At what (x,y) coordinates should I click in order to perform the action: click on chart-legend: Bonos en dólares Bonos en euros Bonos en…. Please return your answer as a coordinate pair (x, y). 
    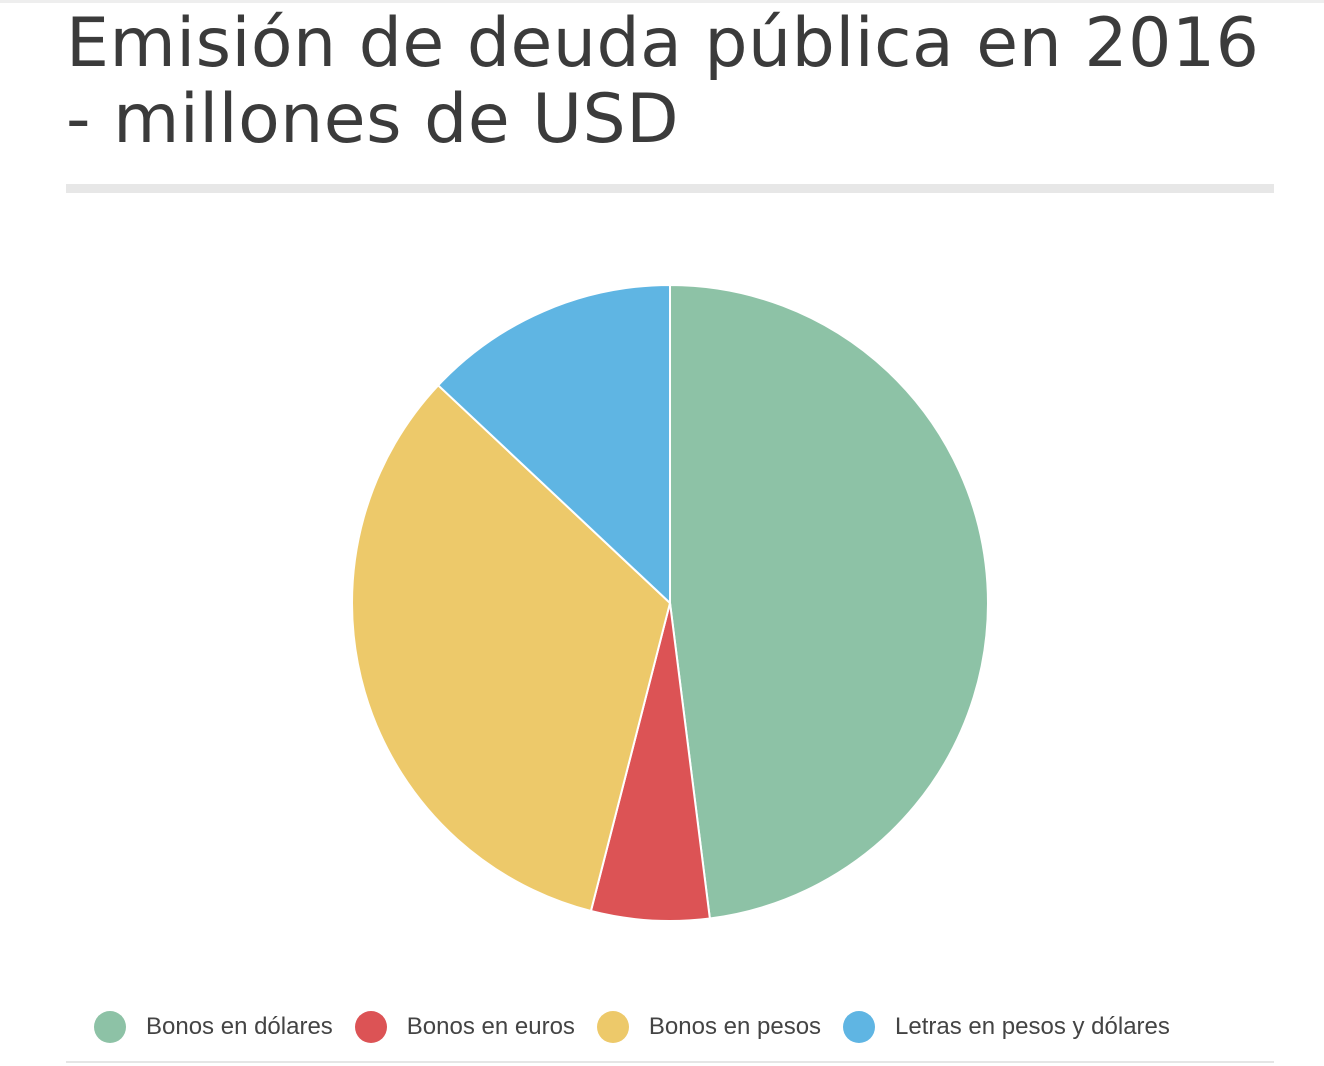
    Looking at the image, I should click on (632, 1027).